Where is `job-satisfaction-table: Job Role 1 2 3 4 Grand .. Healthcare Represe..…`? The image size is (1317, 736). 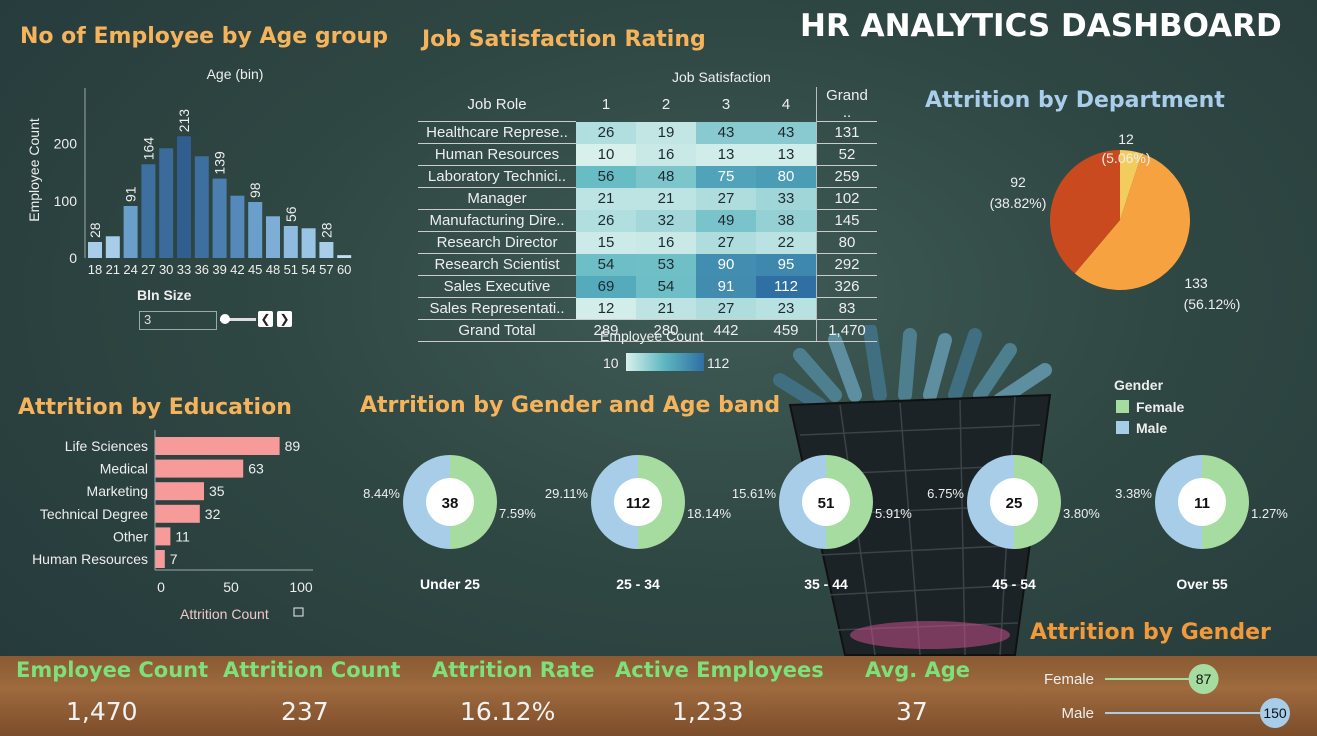 job-satisfaction-table: Job Role 1 2 3 4 Grand .. Healthcare Represe..… is located at coordinates (647, 214).